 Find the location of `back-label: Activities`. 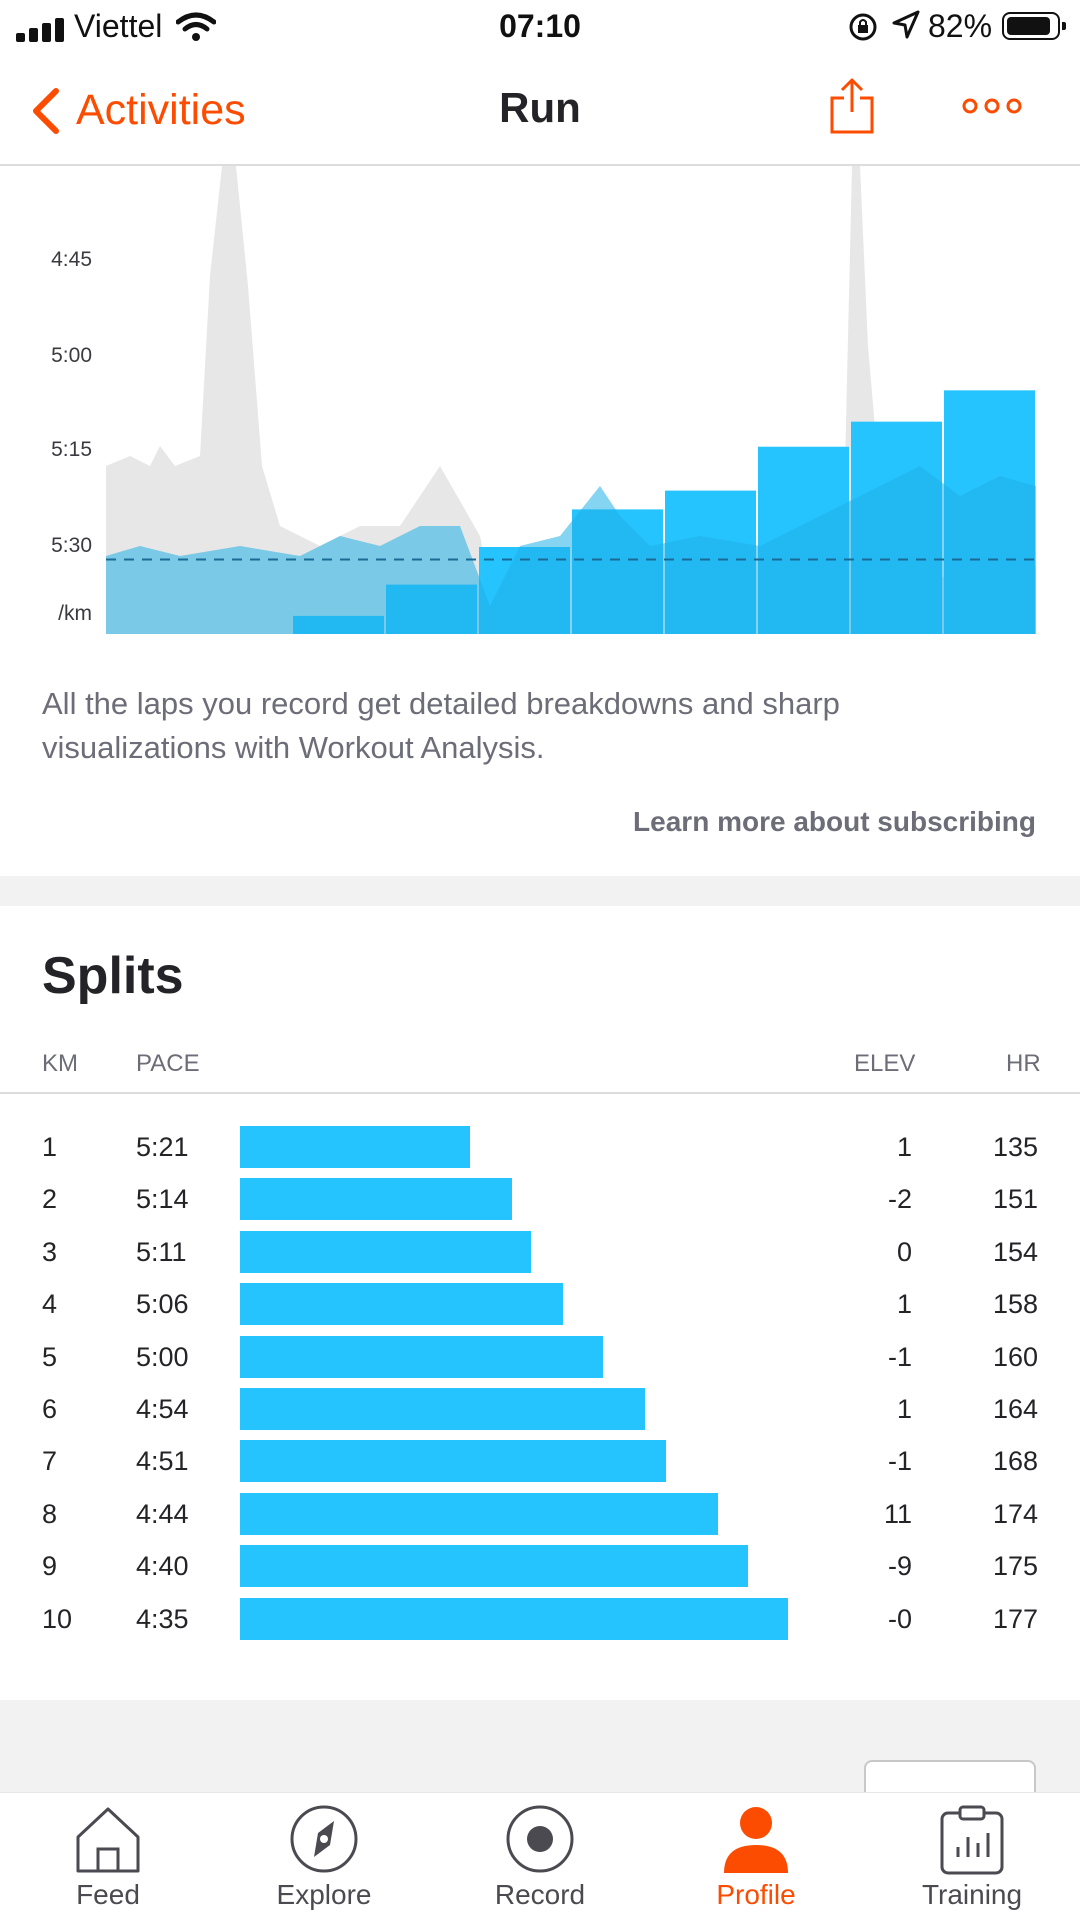

back-label: Activities is located at coordinates (161, 110).